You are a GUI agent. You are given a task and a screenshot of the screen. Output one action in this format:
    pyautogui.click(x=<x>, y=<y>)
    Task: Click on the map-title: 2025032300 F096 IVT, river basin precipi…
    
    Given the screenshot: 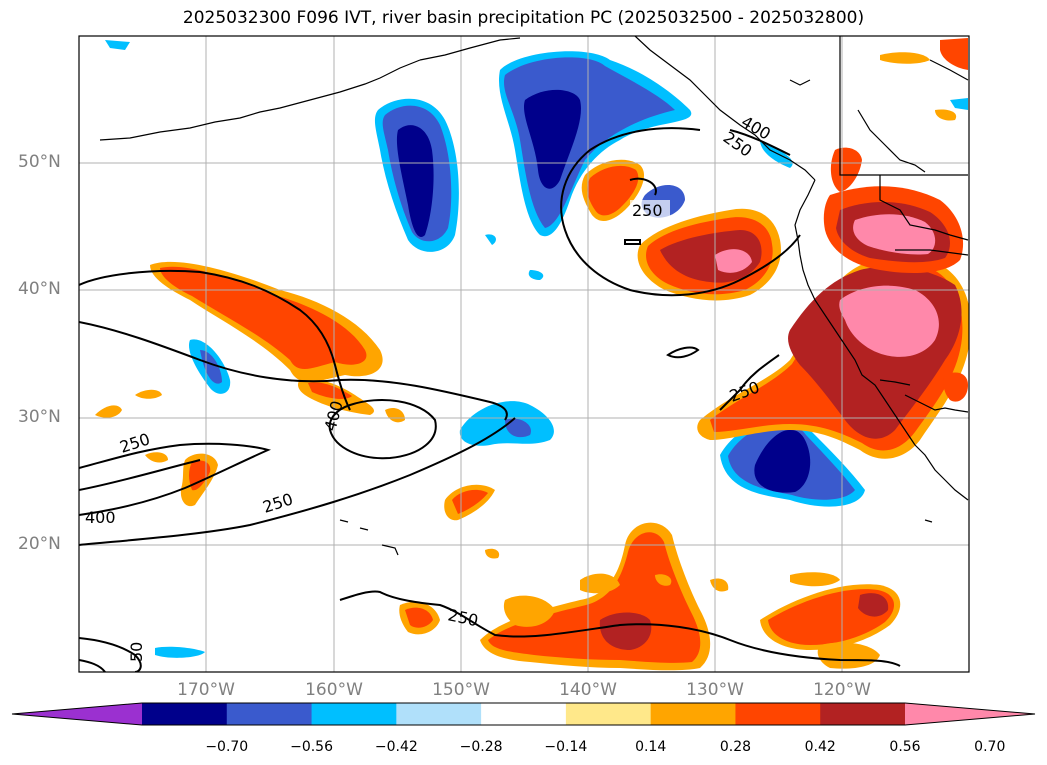 What is the action you would take?
    pyautogui.click(x=523, y=18)
    